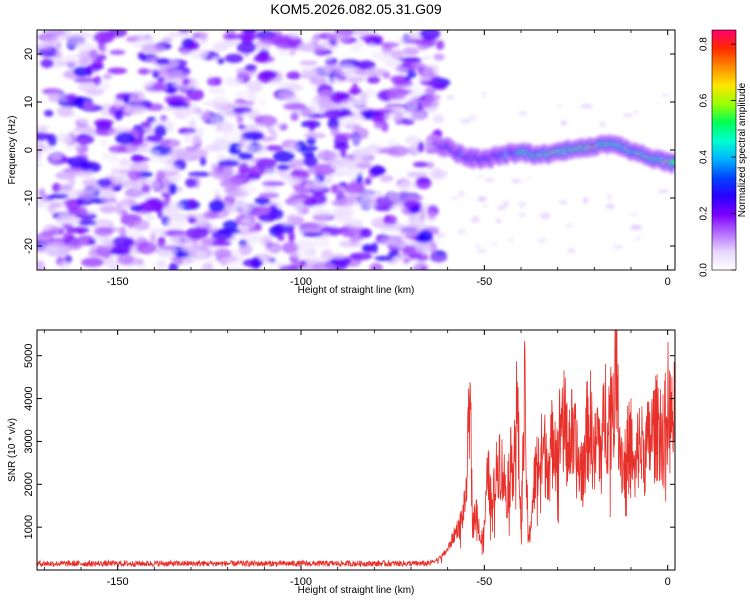 The width and height of the screenshot is (750, 600). I want to click on spectrogram-x-label: Height of straight line (km), so click(356, 290).